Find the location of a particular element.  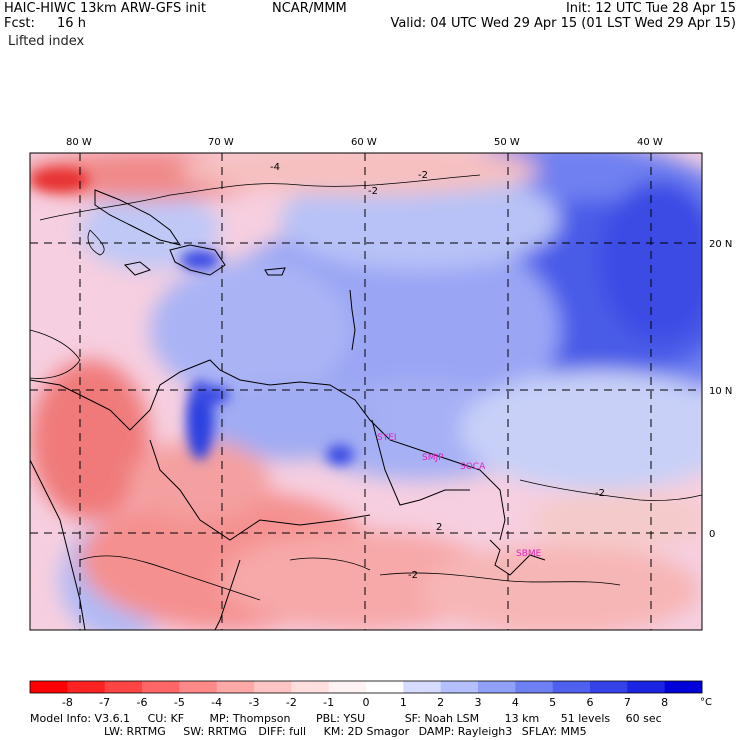

lat-label: 20 N is located at coordinates (720, 244).